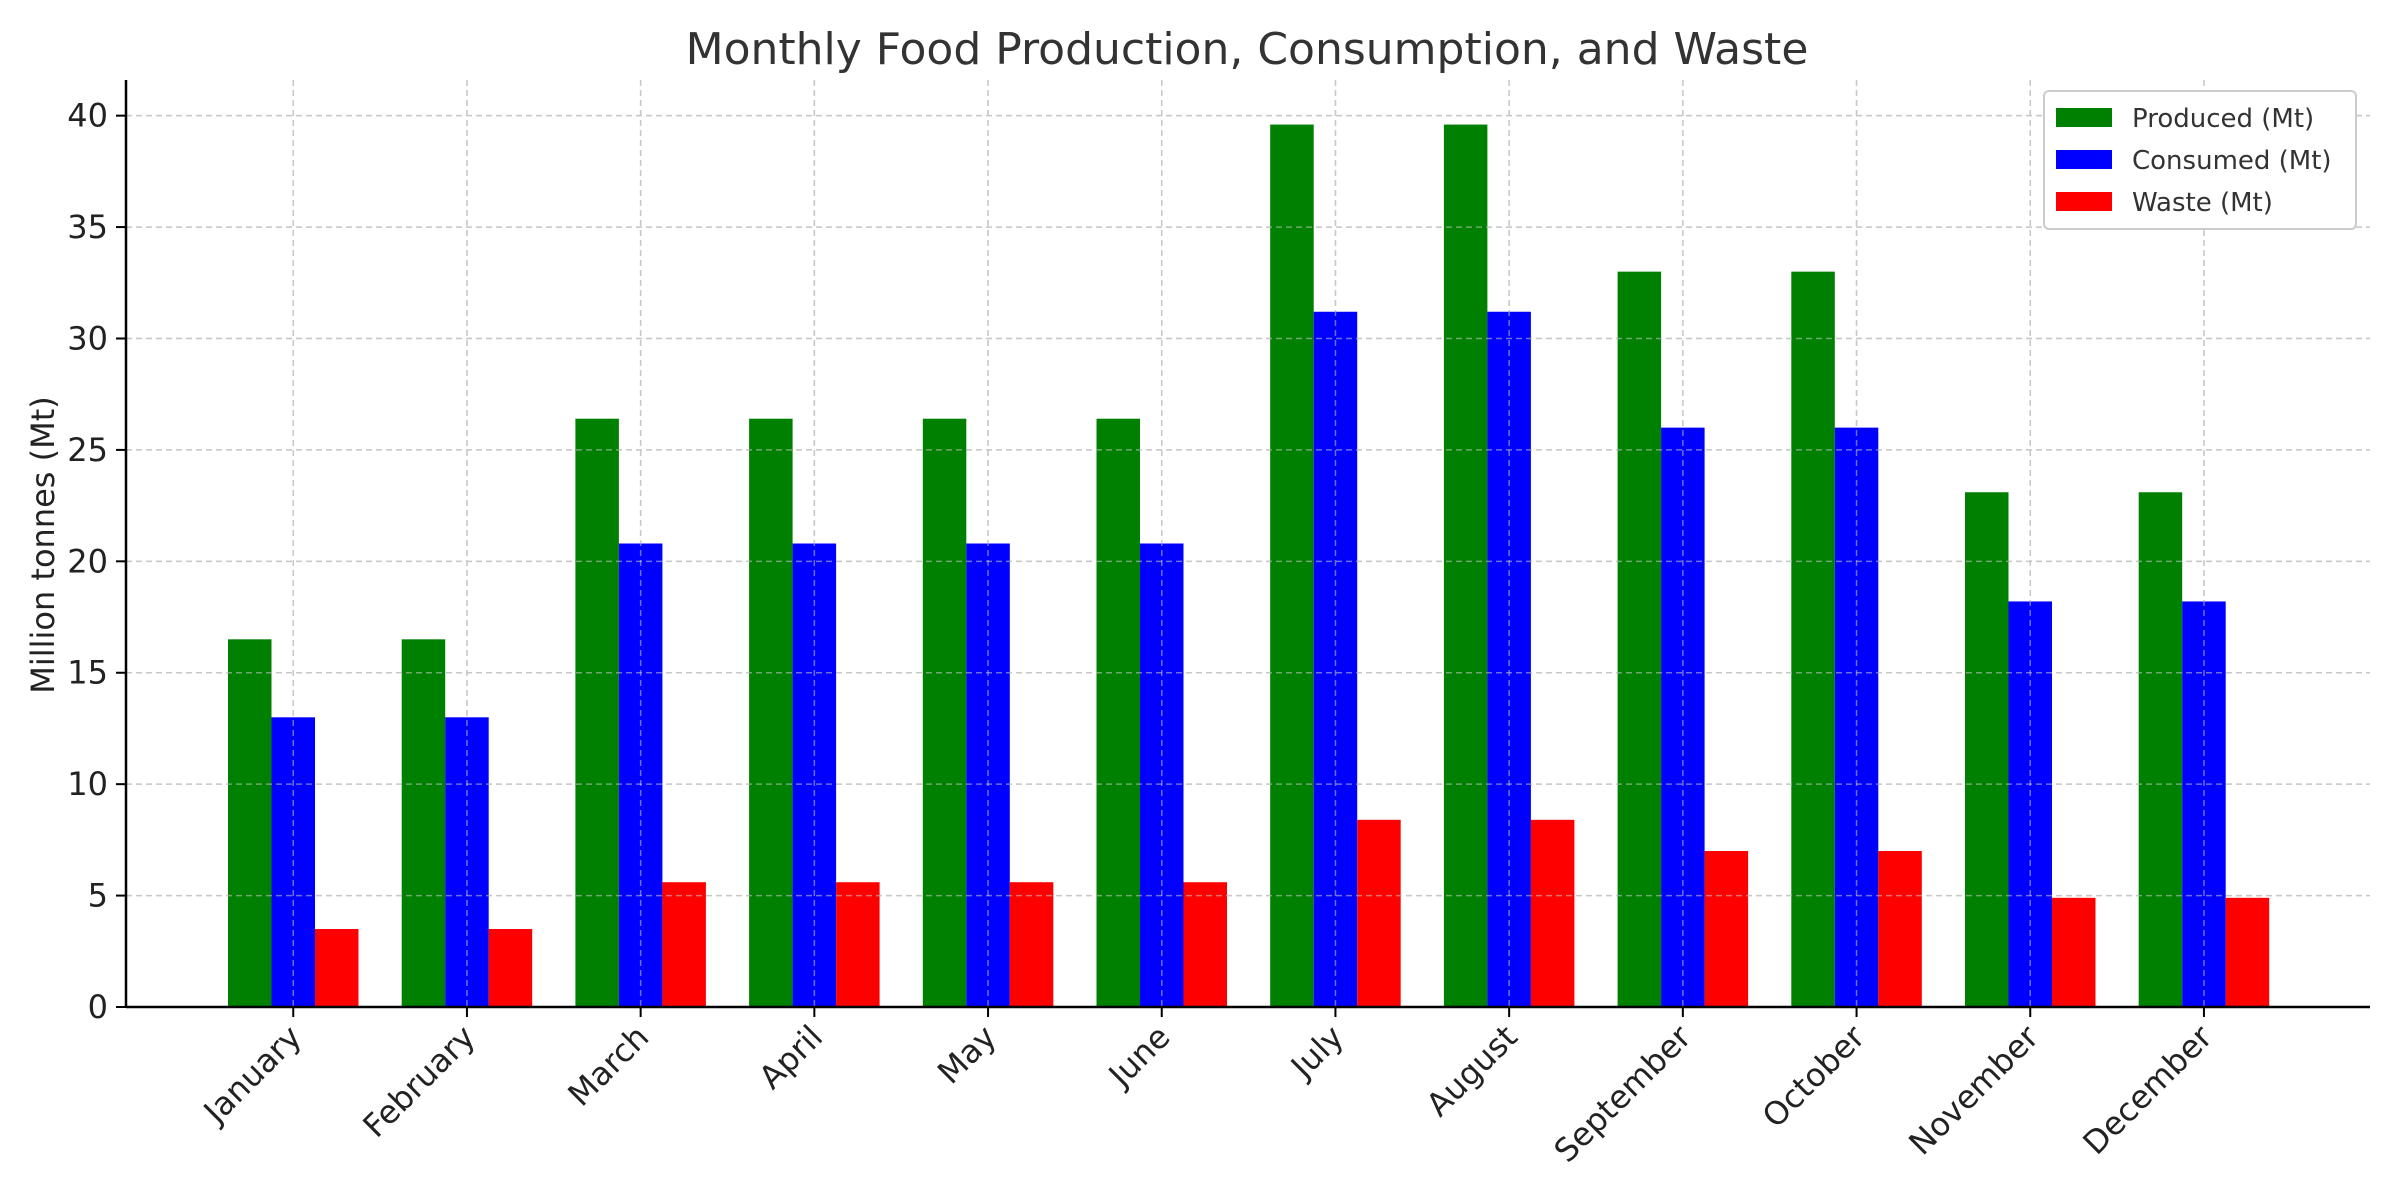  I want to click on bar-produced-mt-august, so click(1465, 565).